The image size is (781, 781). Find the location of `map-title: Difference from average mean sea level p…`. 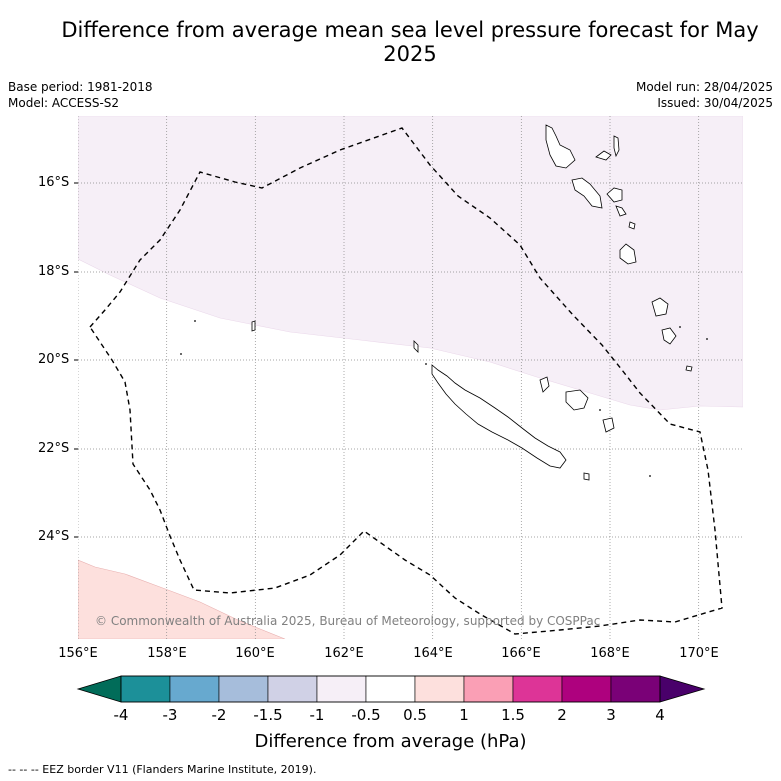

map-title: Difference from average mean sea level p… is located at coordinates (410, 42).